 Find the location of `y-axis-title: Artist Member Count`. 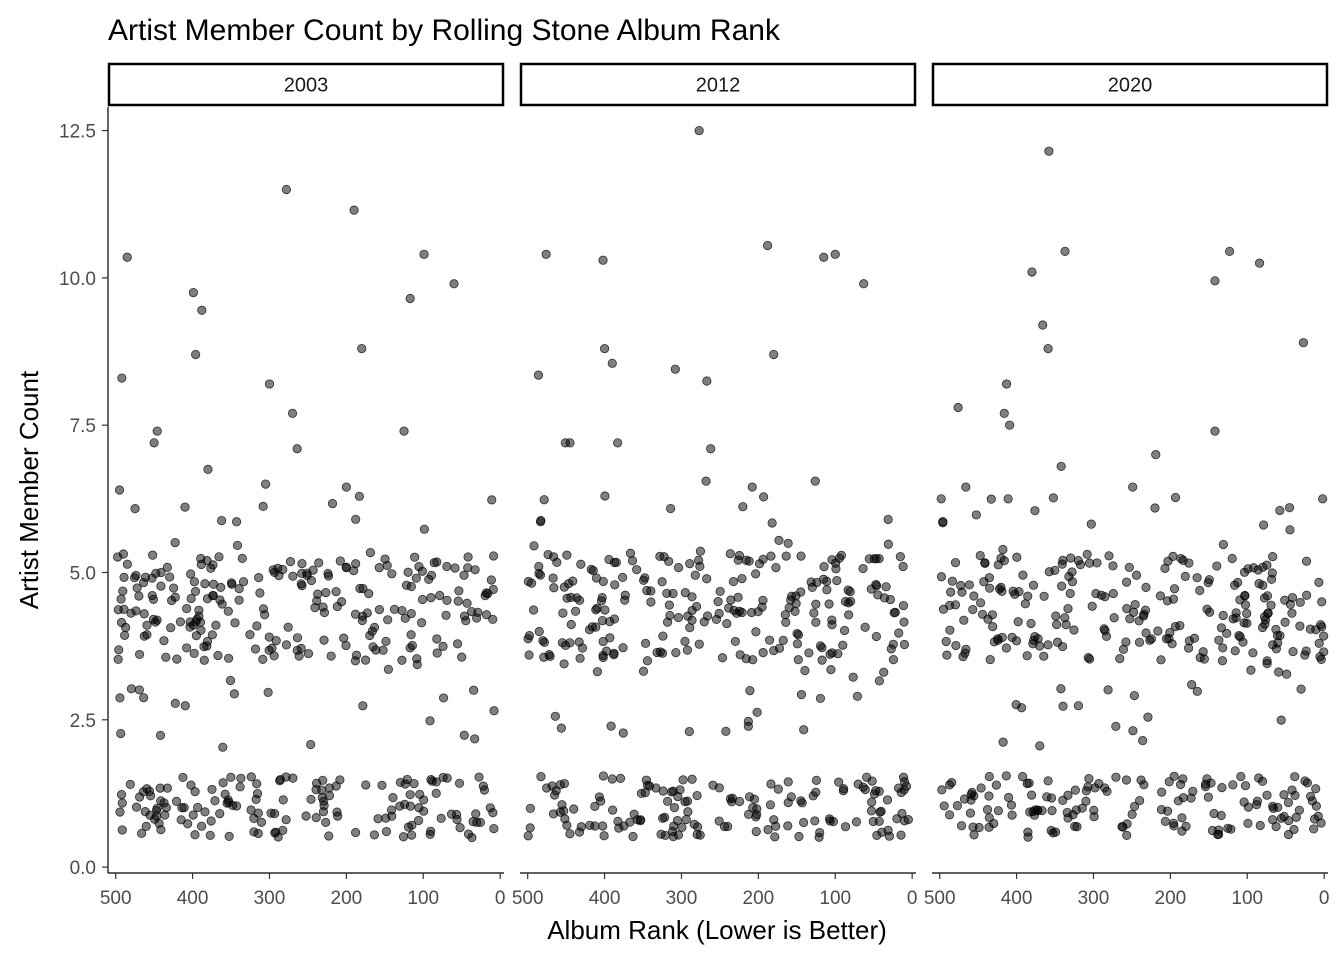

y-axis-title: Artist Member Count is located at coordinates (29, 489).